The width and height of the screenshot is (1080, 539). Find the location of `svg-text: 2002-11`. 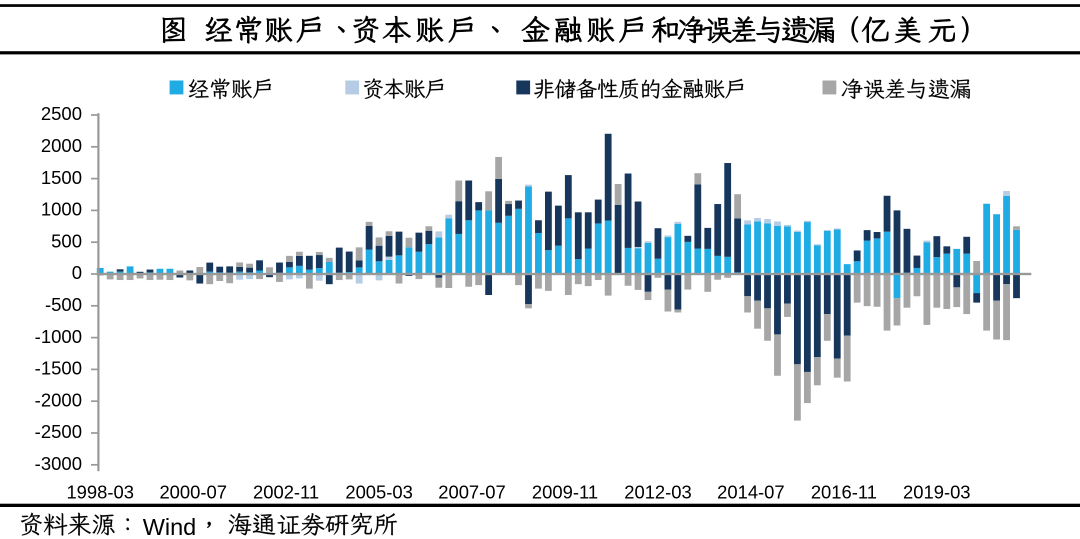

svg-text: 2002-11 is located at coordinates (286, 491).